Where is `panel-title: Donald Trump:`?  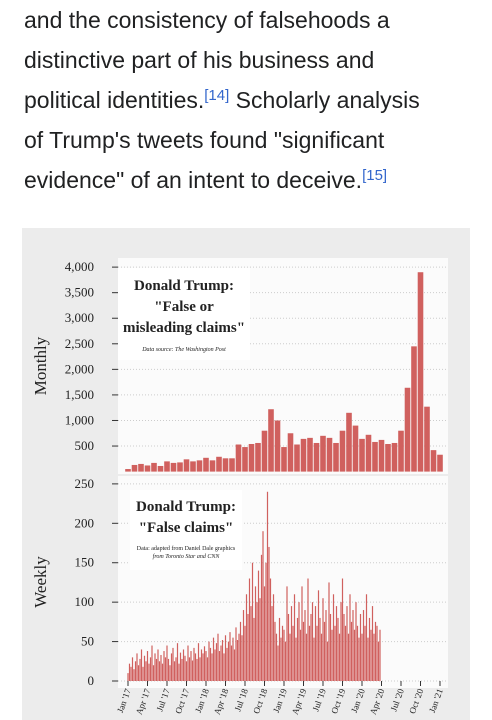 panel-title: Donald Trump: is located at coordinates (186, 507).